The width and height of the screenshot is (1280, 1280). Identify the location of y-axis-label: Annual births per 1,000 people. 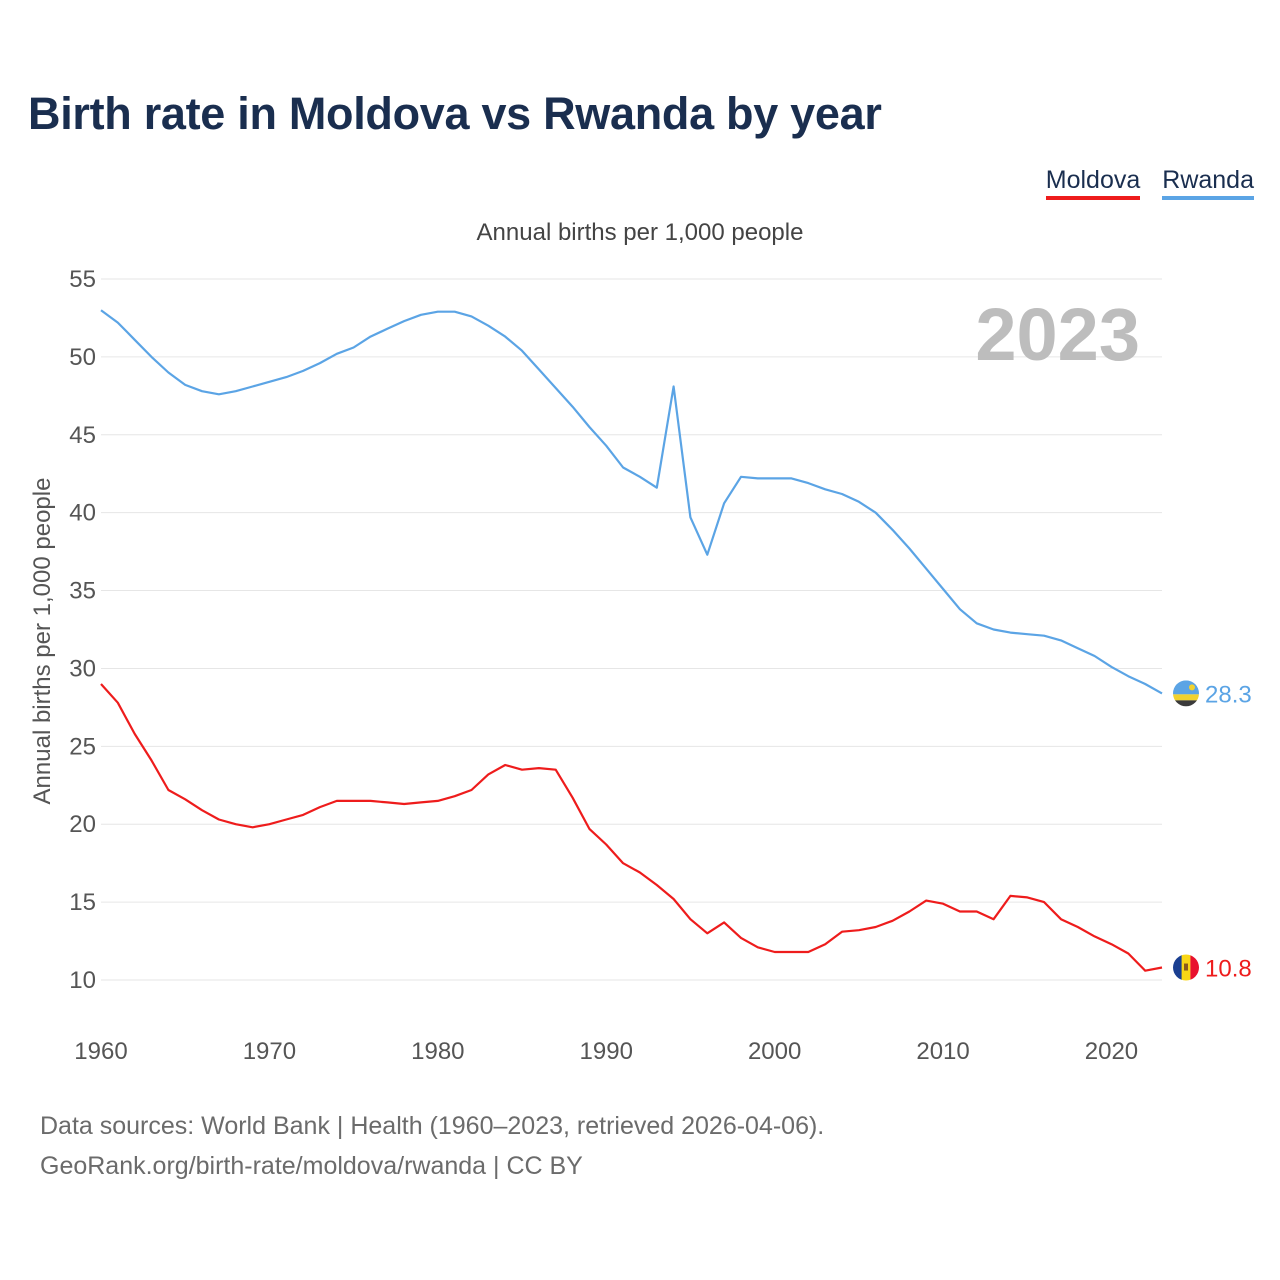
(42, 641).